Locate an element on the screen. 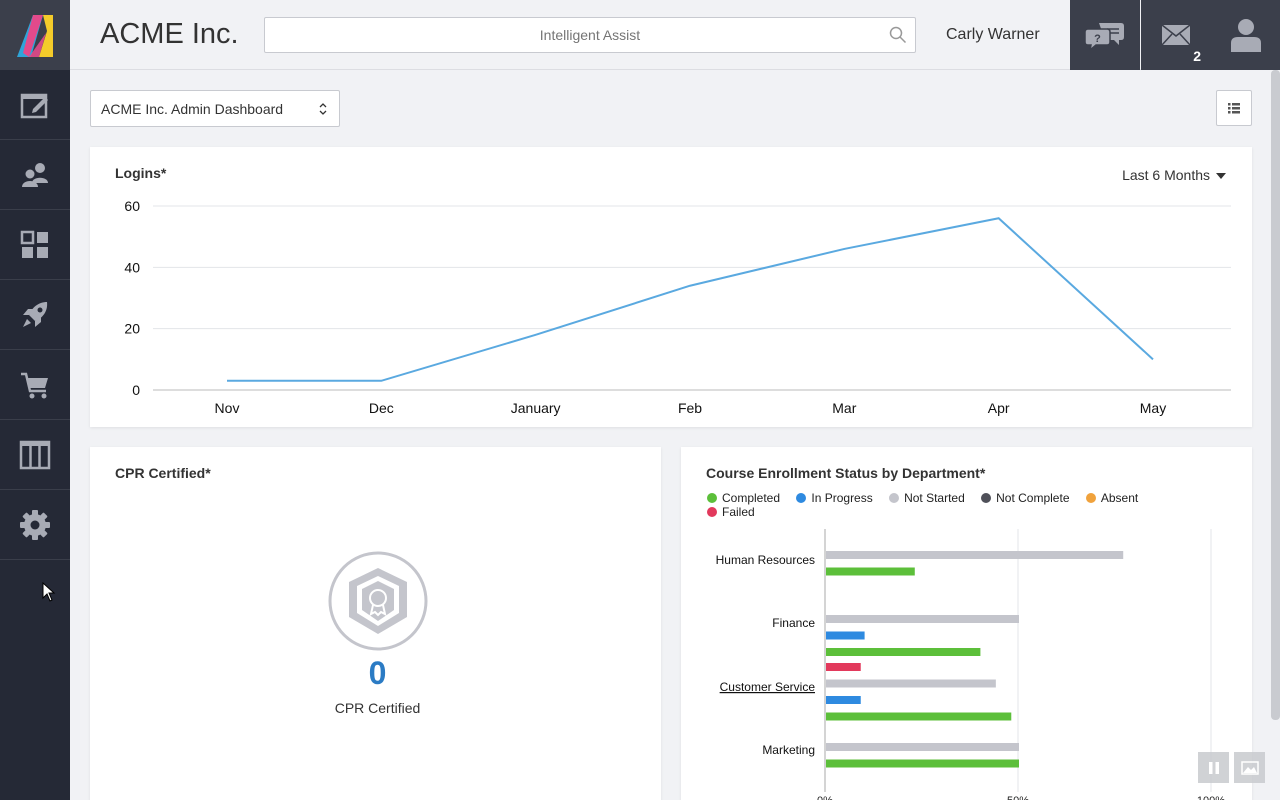 This screenshot has height=800, width=1280. sidebar is located at coordinates (35, 400).